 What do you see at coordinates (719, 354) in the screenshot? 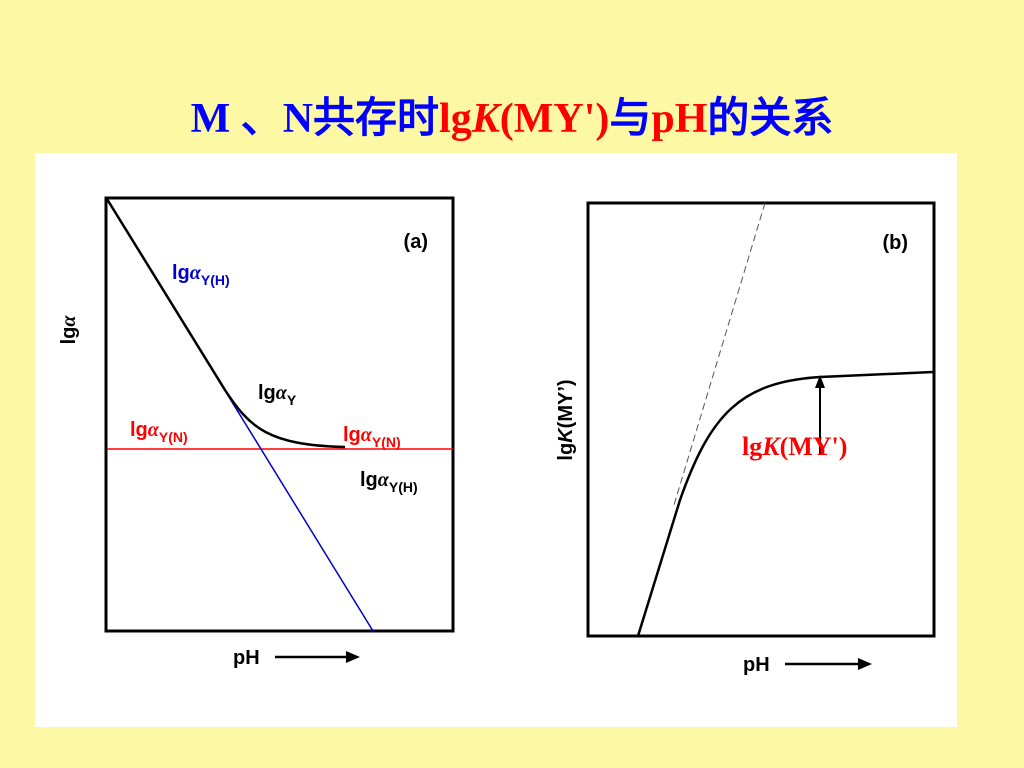
I see `asymptote` at bounding box center [719, 354].